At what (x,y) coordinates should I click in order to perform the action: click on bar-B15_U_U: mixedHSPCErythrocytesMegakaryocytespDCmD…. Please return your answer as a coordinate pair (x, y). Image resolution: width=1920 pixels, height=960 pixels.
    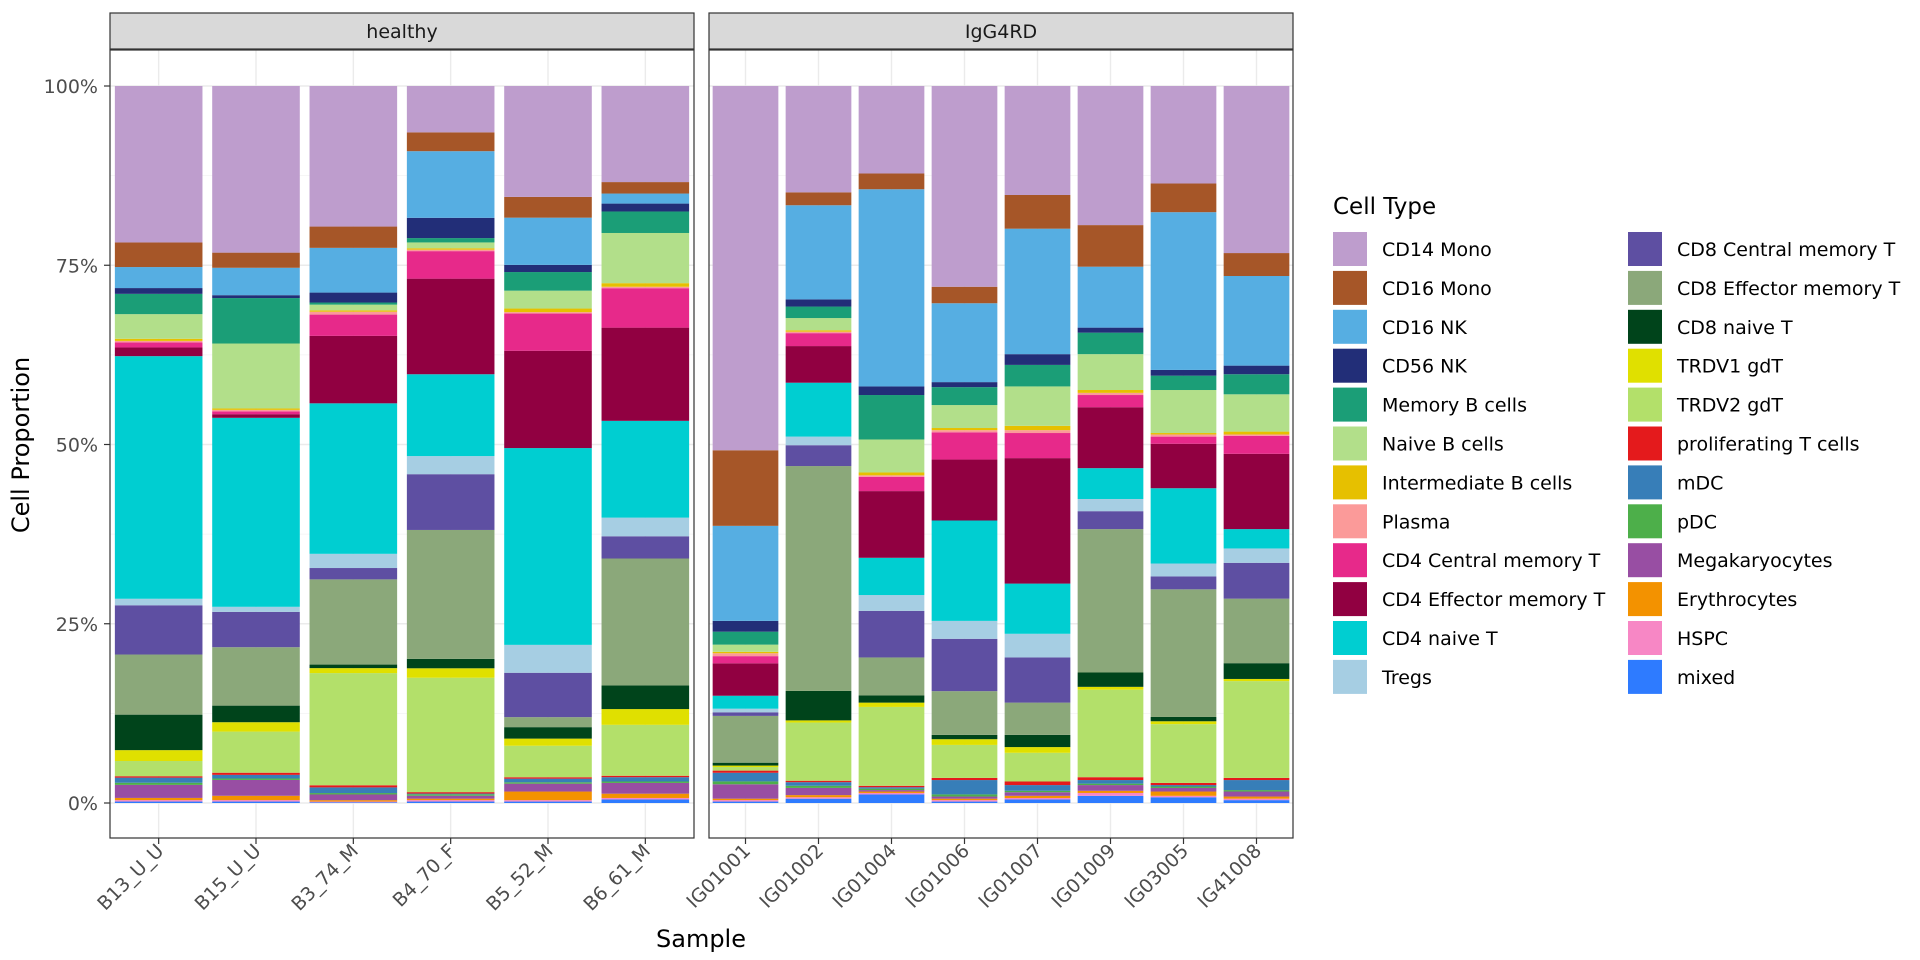
    Looking at the image, I should click on (256, 444).